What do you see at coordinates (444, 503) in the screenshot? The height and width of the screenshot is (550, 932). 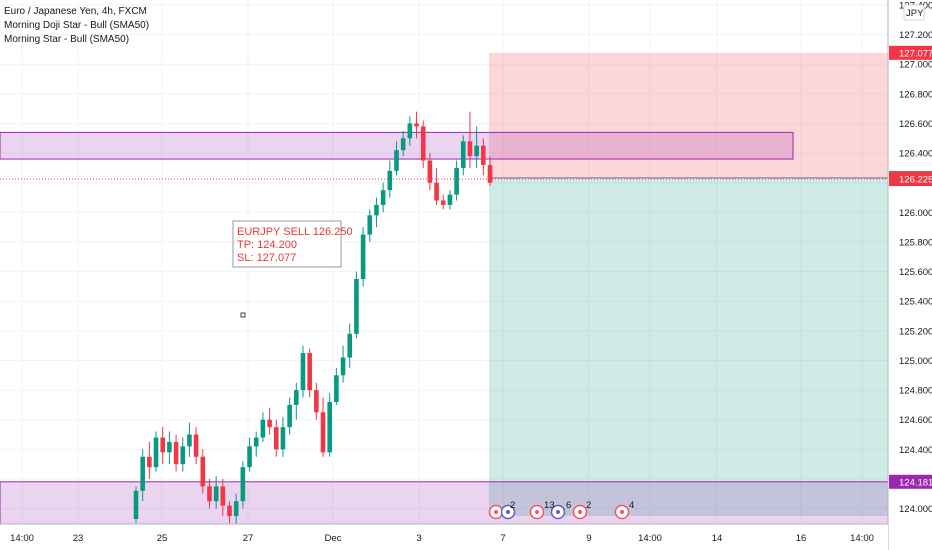 I see `support-zone` at bounding box center [444, 503].